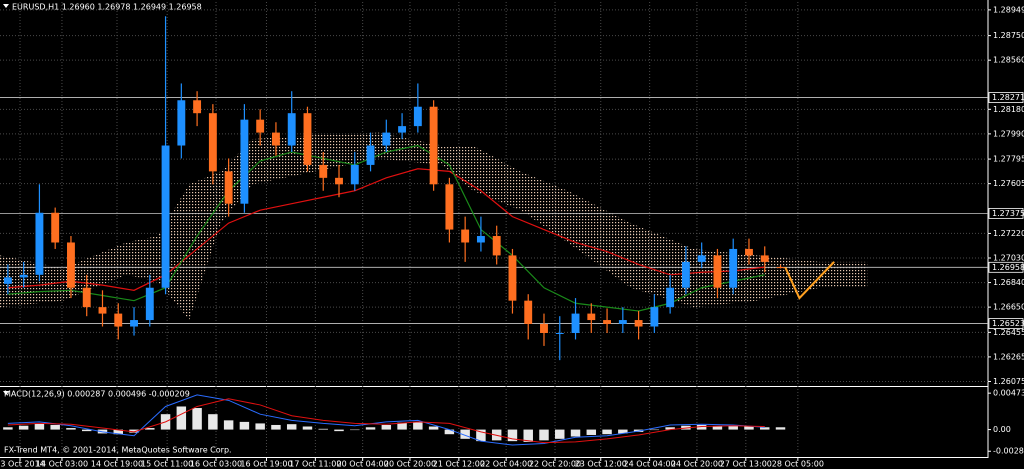 The image size is (1024, 469). Describe the element at coordinates (555, 464) in the screenshot. I see `x-tick-label: 22 Oct 20:00` at that location.